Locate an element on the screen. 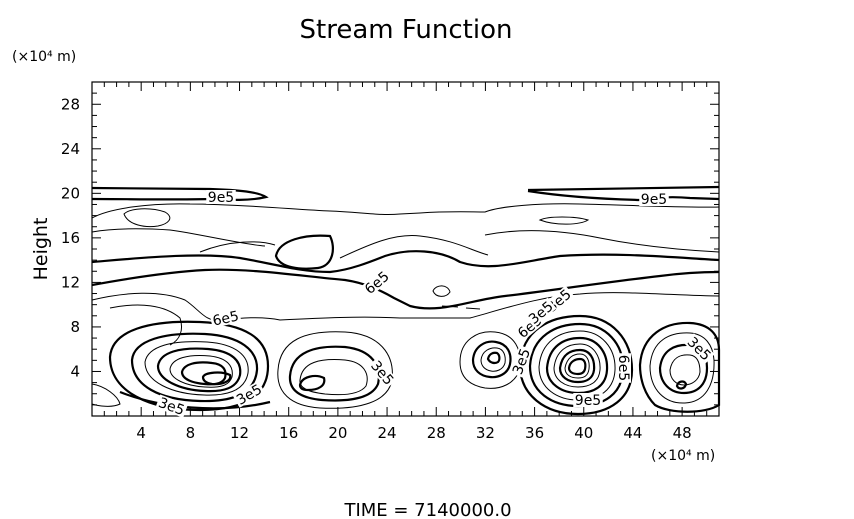  y-tick-label: 4 is located at coordinates (75, 371).